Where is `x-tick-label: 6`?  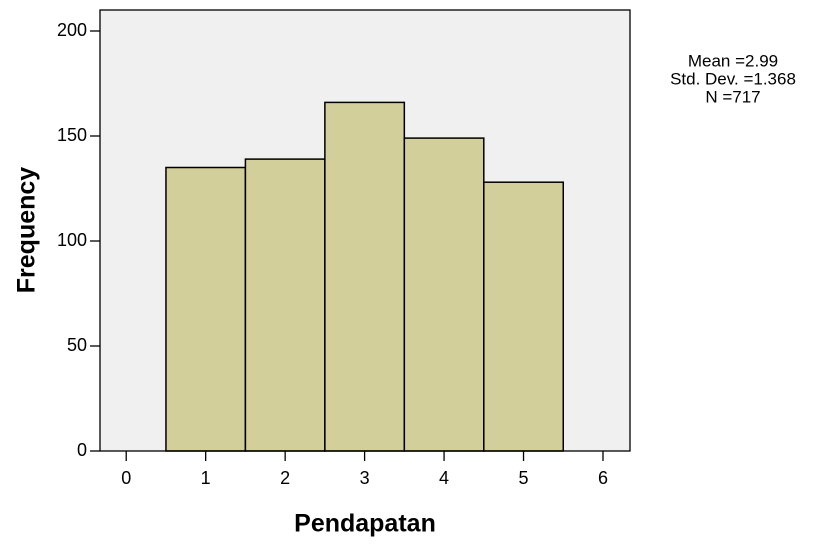
x-tick-label: 6 is located at coordinates (603, 478).